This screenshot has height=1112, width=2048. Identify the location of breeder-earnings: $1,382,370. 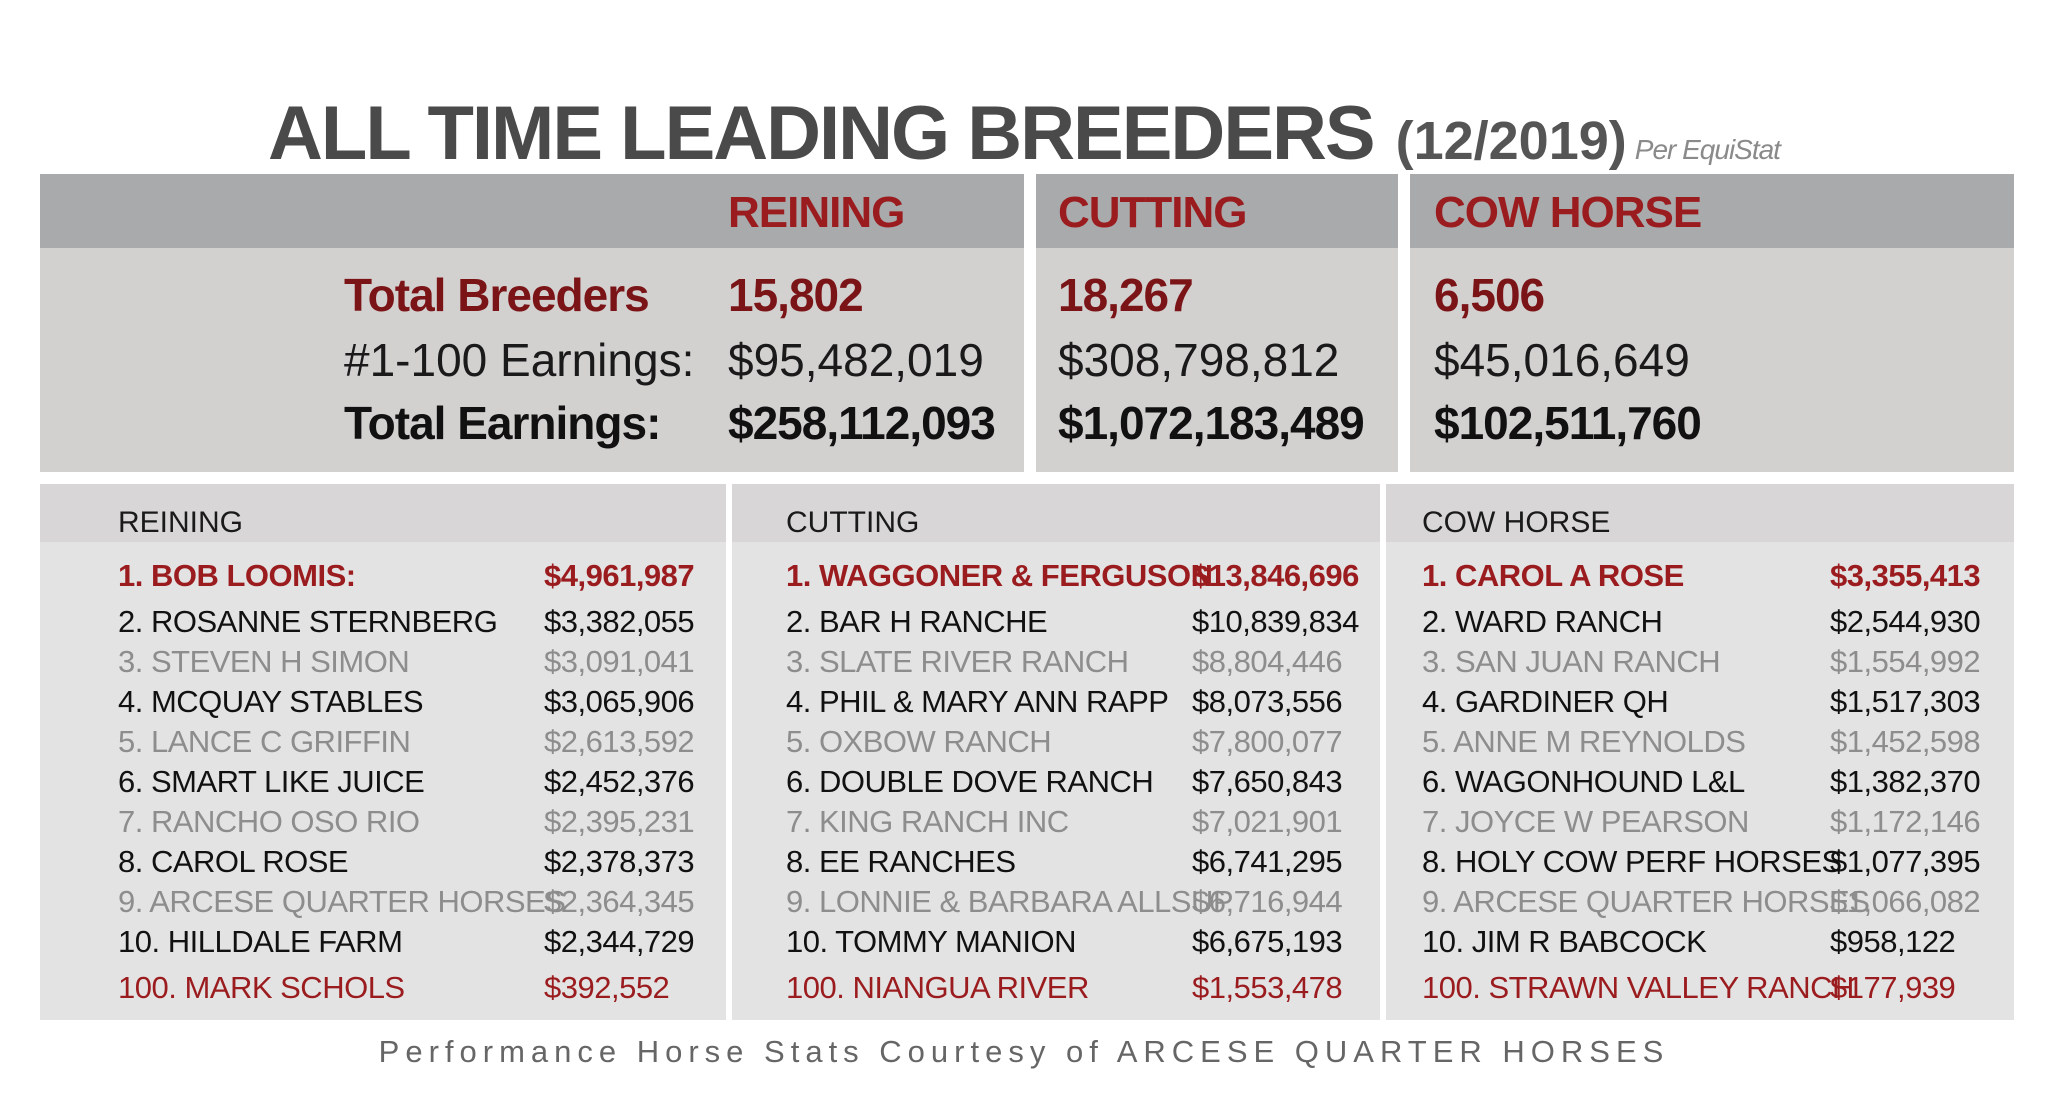
(1905, 781).